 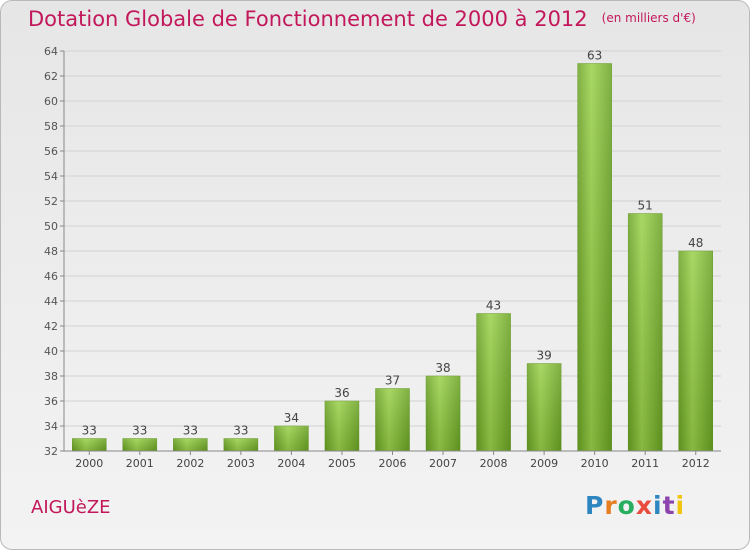 What do you see at coordinates (645, 206) in the screenshot?
I see `data-label: 51` at bounding box center [645, 206].